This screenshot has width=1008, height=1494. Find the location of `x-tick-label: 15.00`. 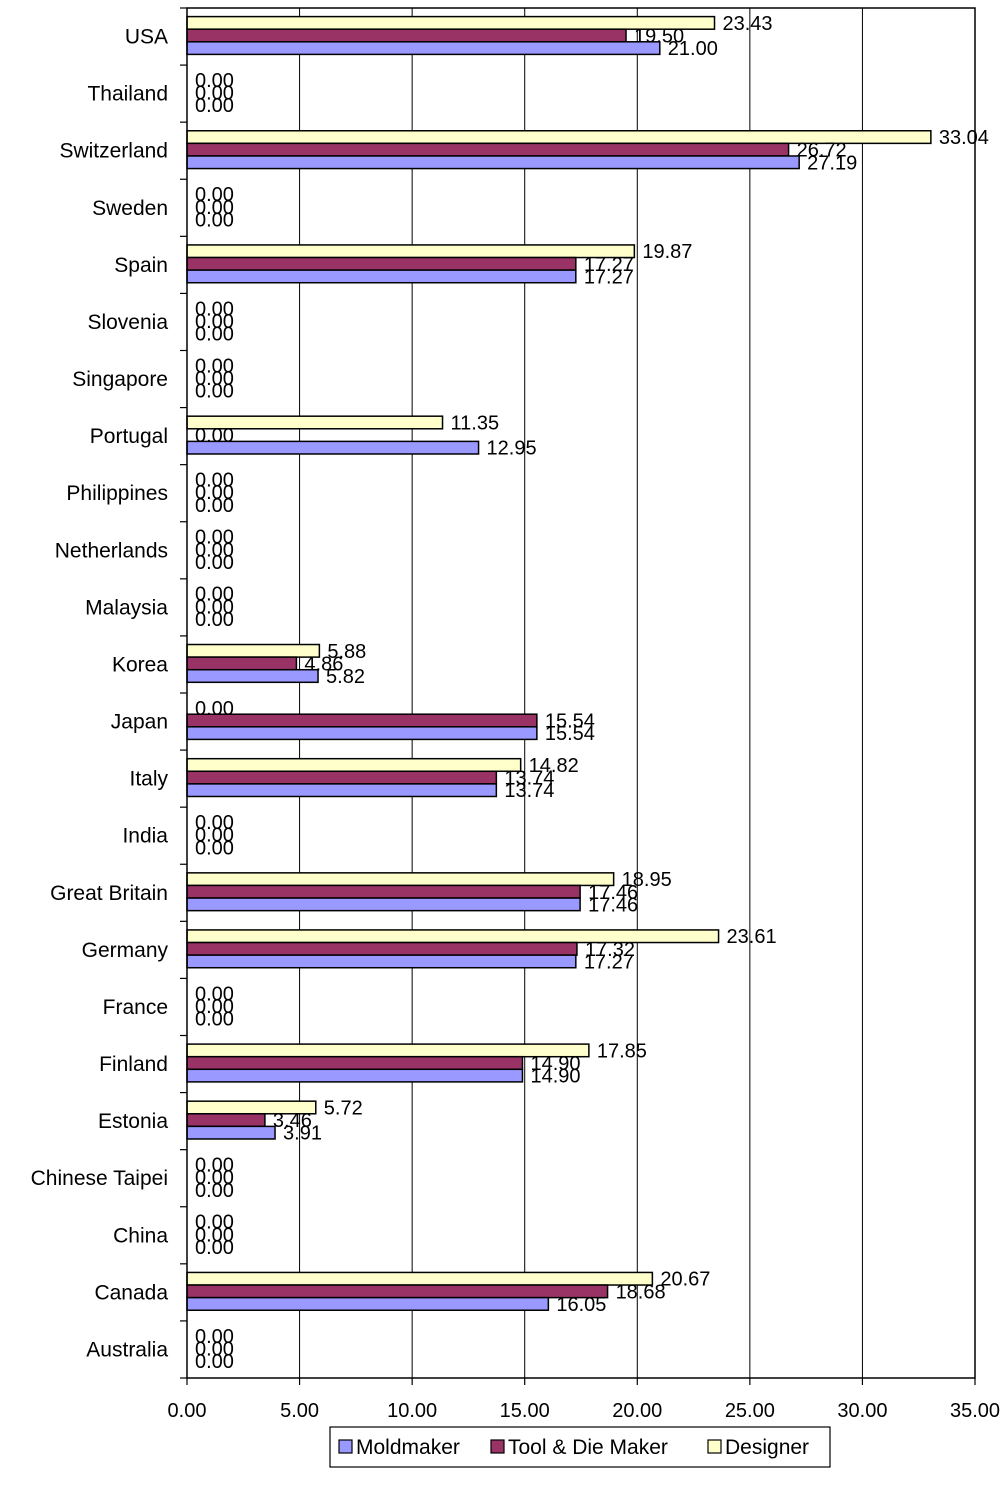

x-tick-label: 15.00 is located at coordinates (525, 1411).